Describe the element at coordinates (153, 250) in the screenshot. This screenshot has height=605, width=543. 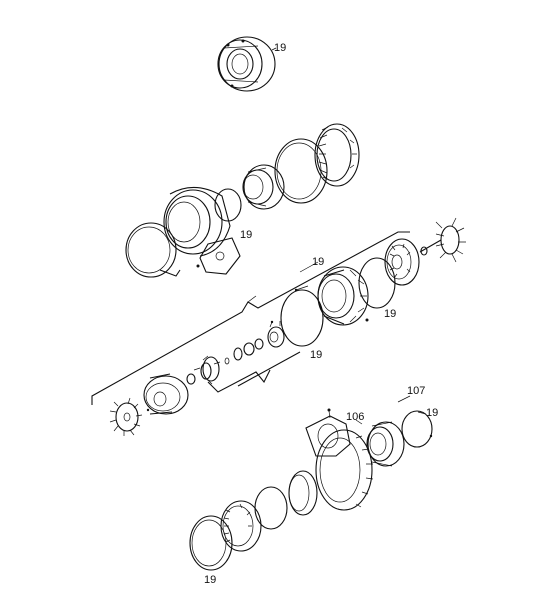
I see `vband-clamp-upper` at that location.